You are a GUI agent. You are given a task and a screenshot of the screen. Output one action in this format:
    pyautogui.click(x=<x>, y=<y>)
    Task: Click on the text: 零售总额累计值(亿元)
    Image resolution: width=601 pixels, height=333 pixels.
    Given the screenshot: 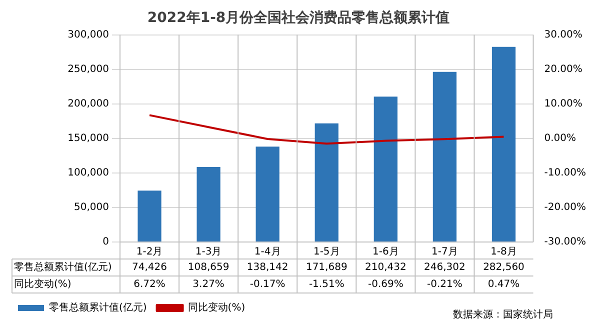 What is the action you would take?
    pyautogui.click(x=63, y=268)
    